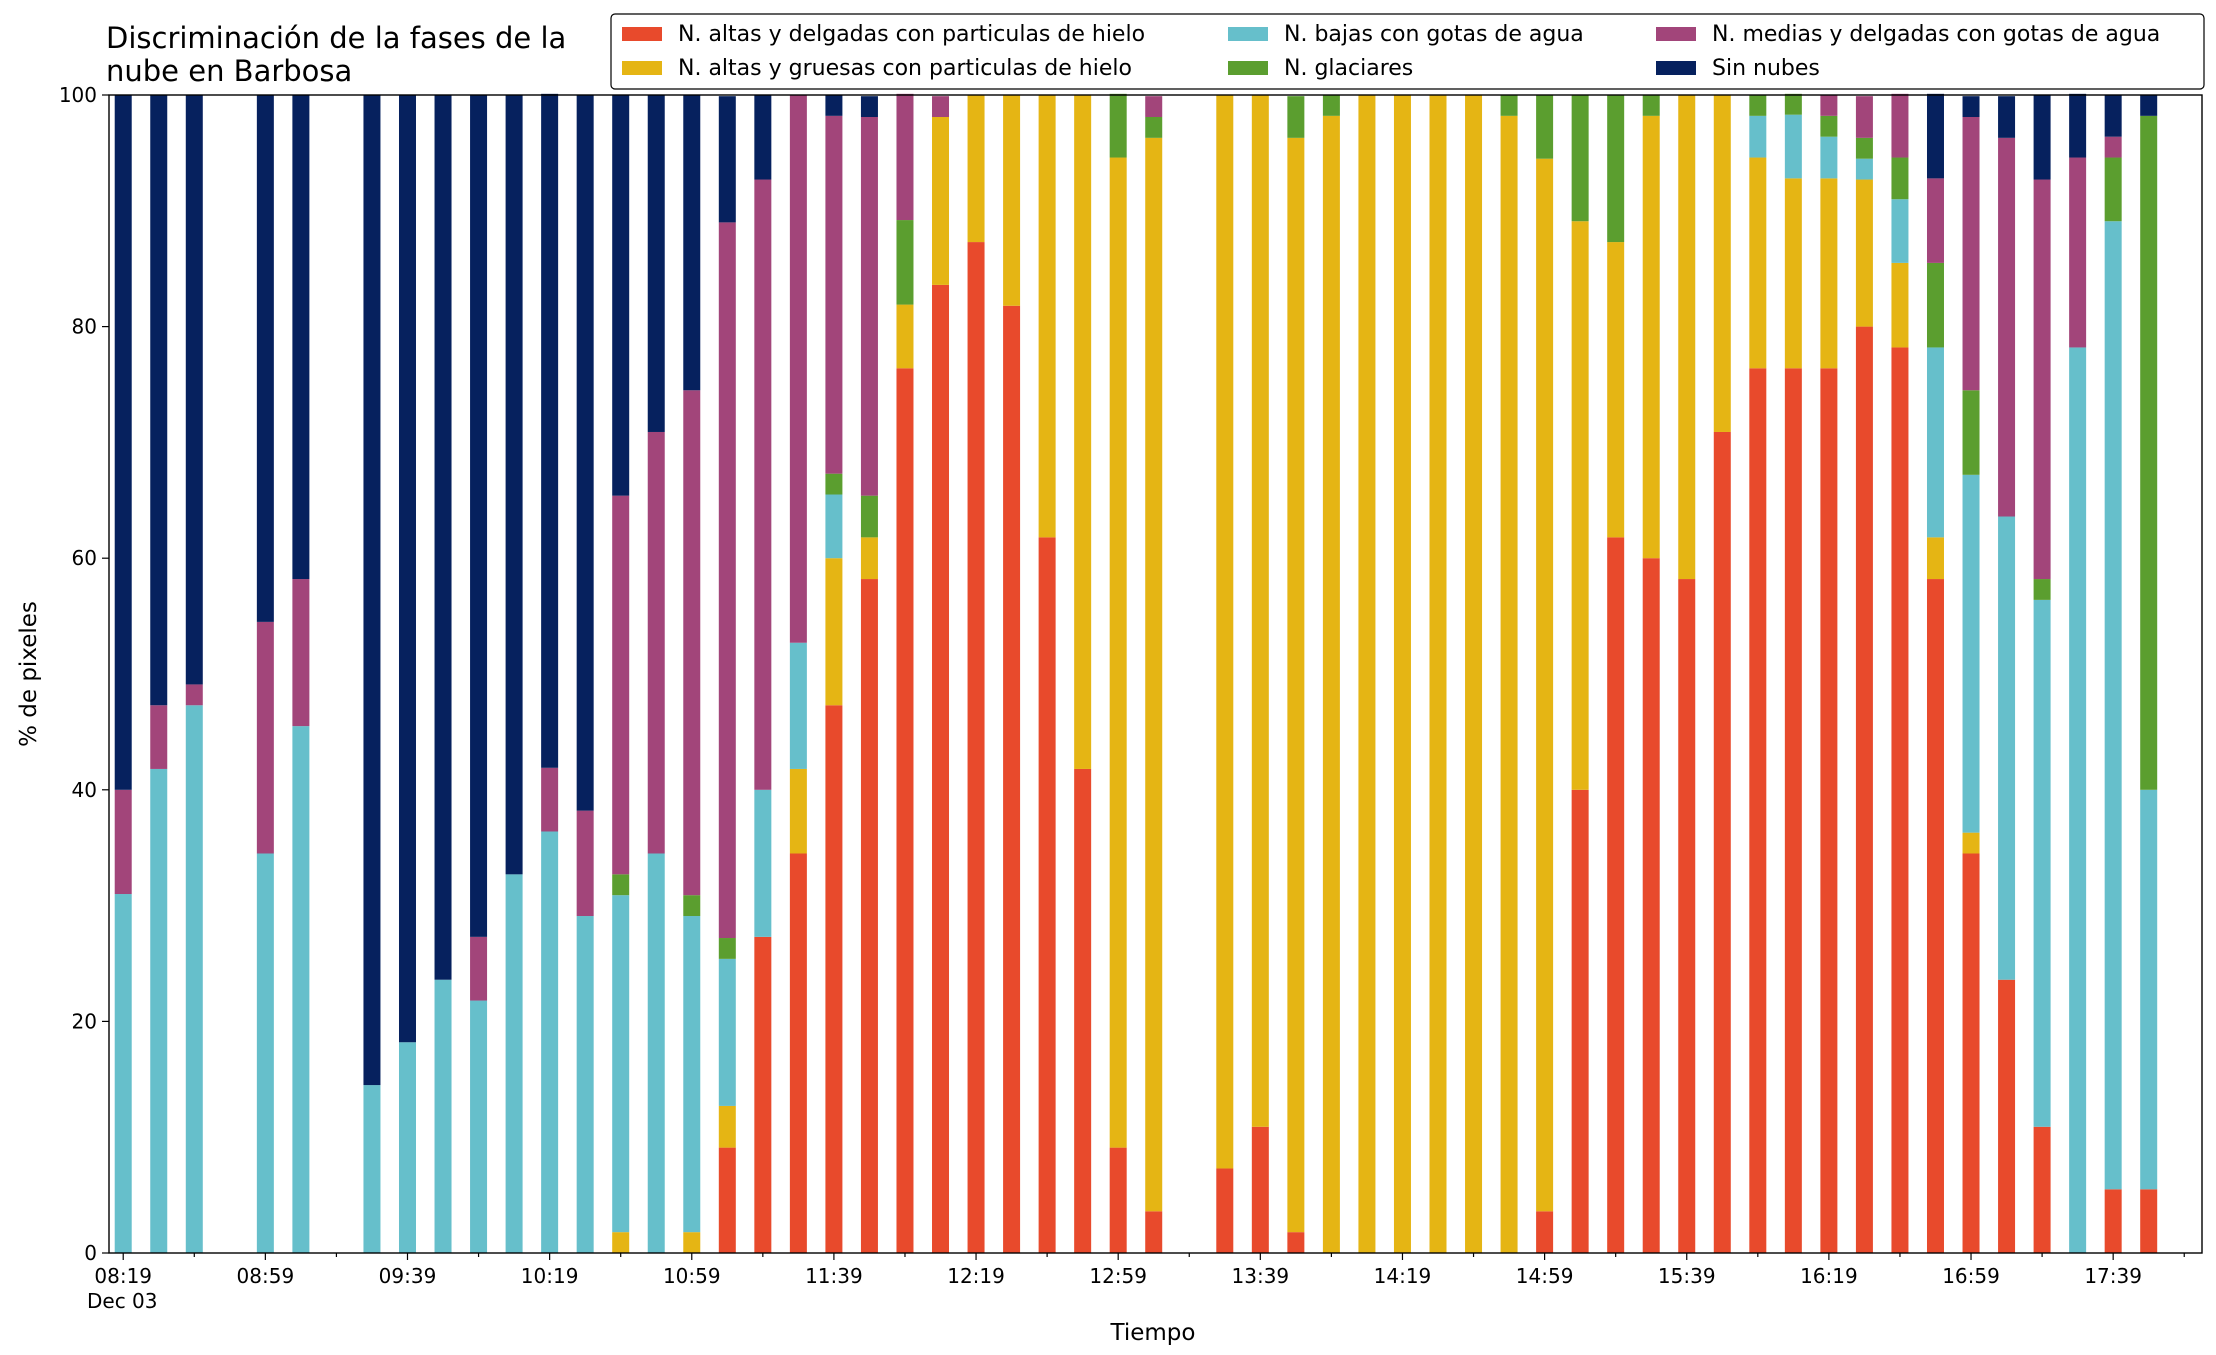 The width and height of the screenshot is (2216, 1355). What do you see at coordinates (1434, 34) in the screenshot?
I see `legend-label: N. bajas con gotas de agua` at bounding box center [1434, 34].